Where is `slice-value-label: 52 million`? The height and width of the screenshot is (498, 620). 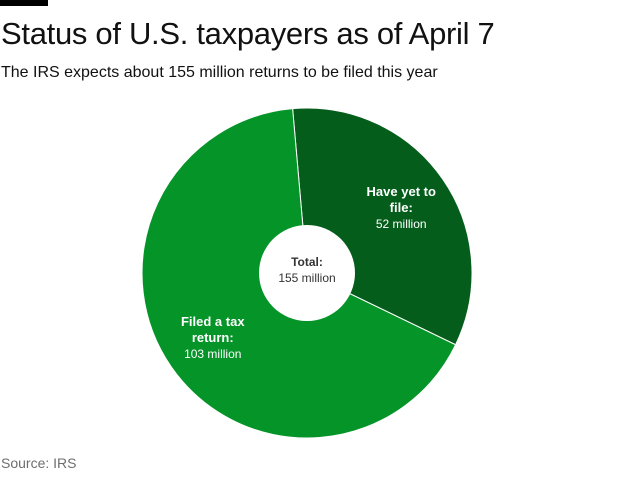 slice-value-label: 52 million is located at coordinates (401, 224).